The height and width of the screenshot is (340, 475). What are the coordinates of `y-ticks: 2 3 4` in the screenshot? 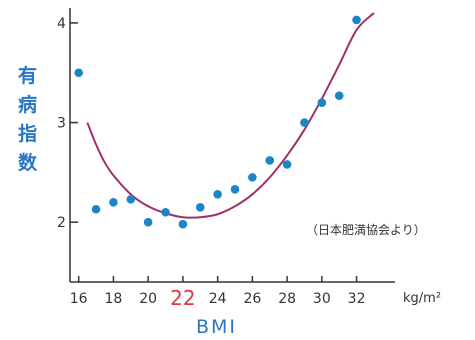 It's located at (67, 123).